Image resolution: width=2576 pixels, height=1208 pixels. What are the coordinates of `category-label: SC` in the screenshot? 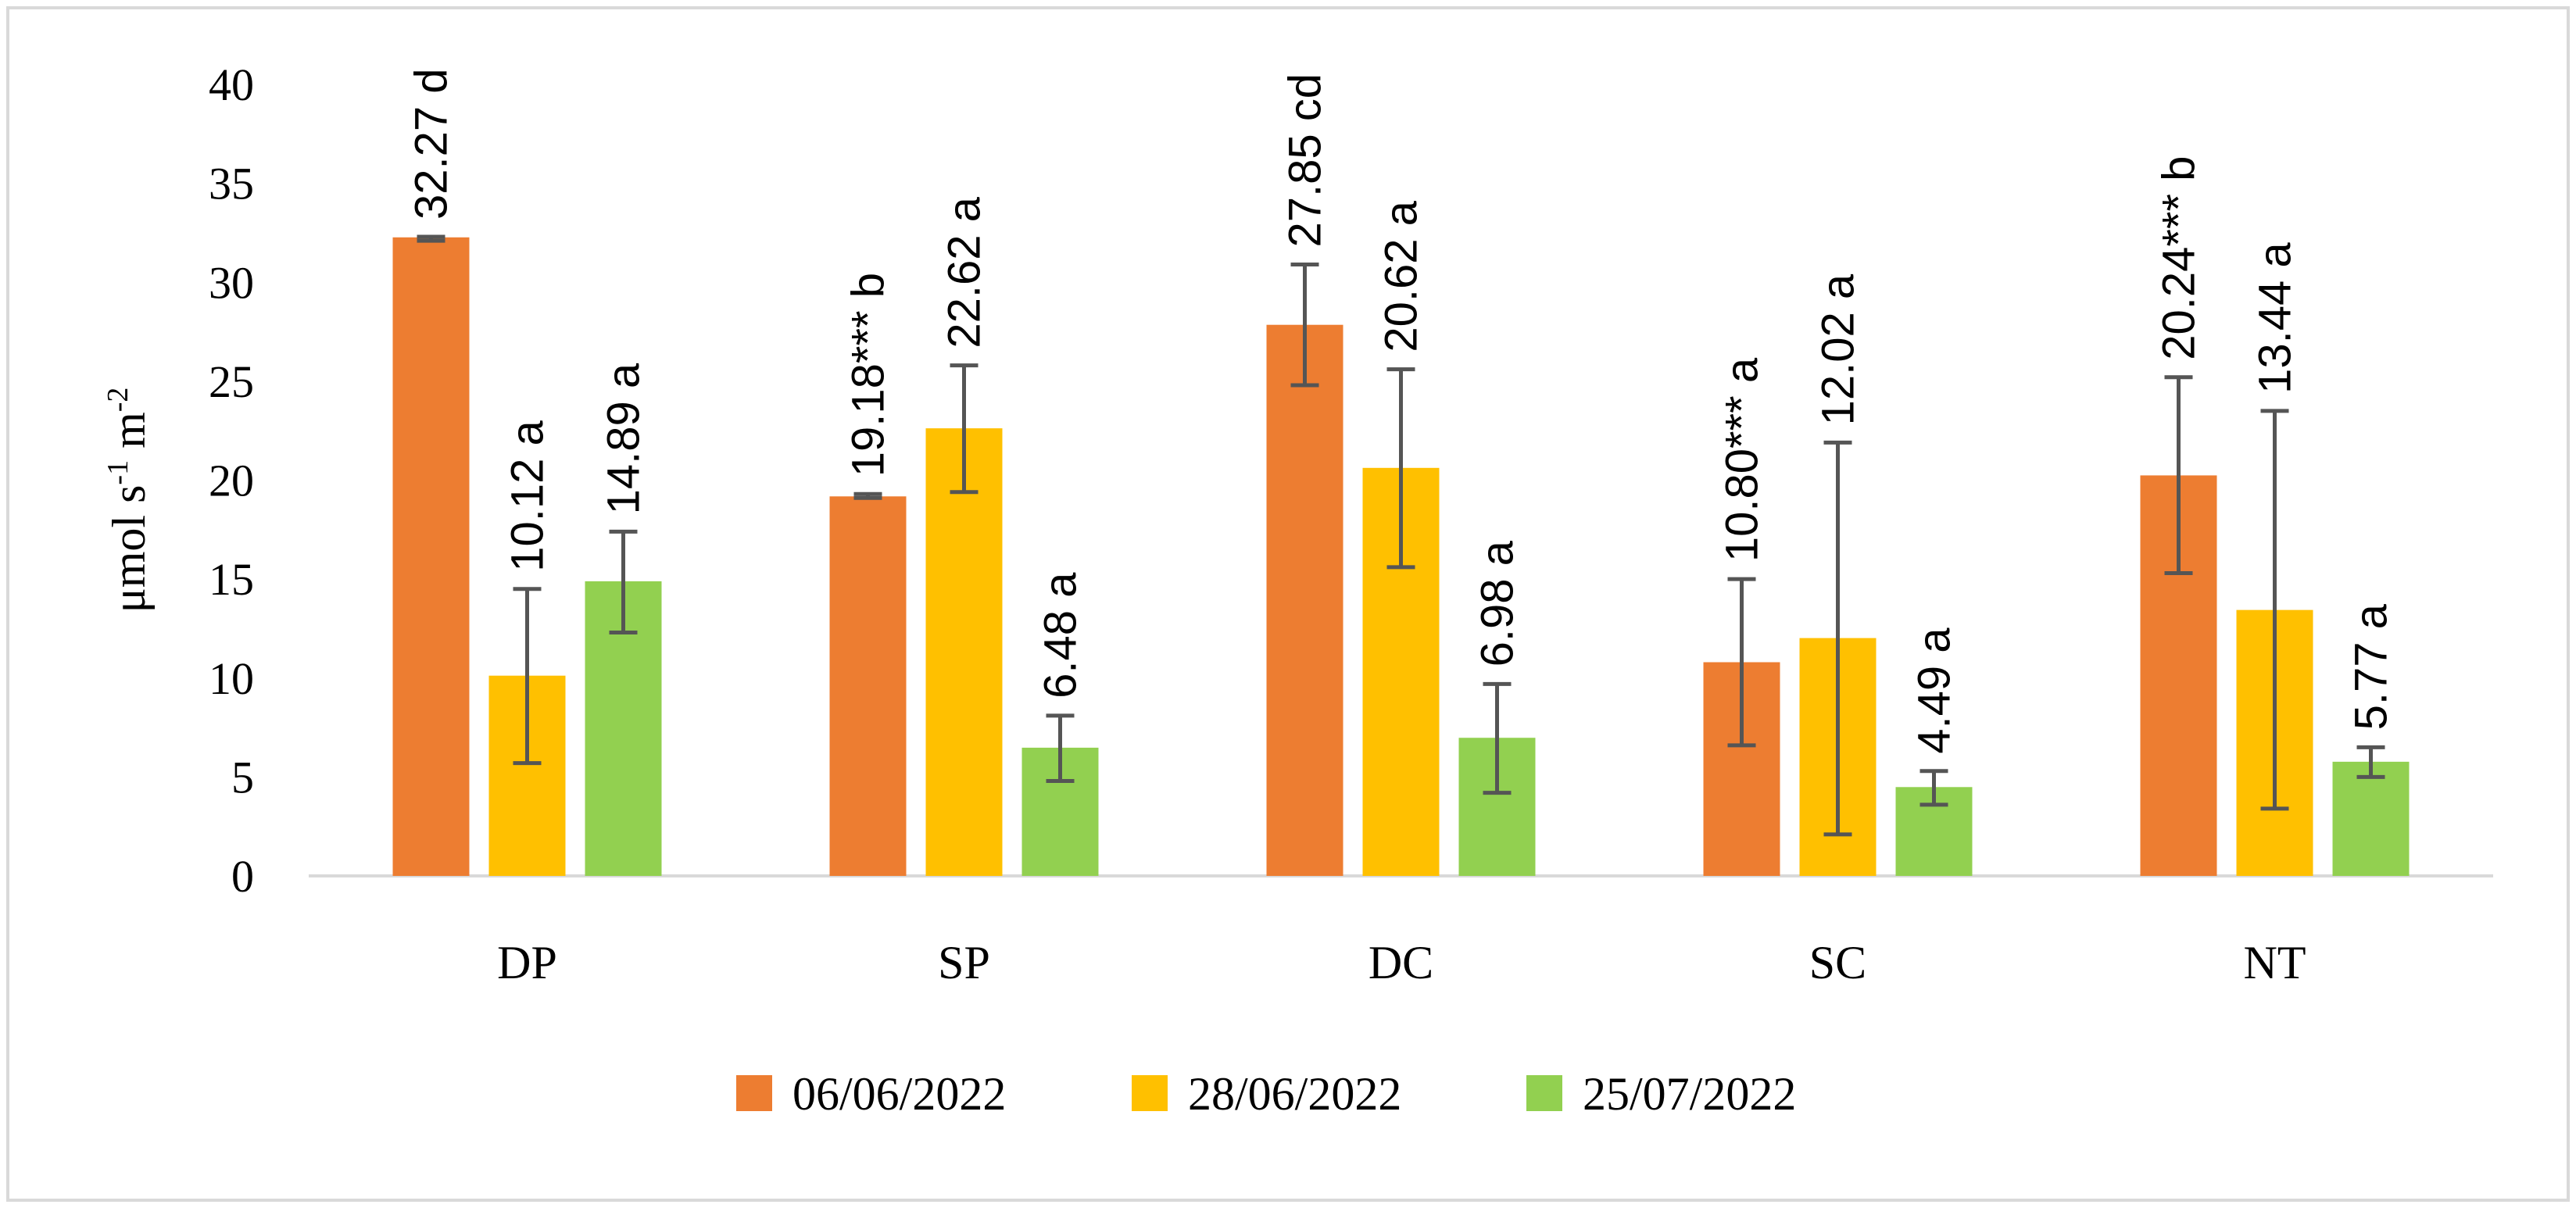 It's located at (1837, 962).